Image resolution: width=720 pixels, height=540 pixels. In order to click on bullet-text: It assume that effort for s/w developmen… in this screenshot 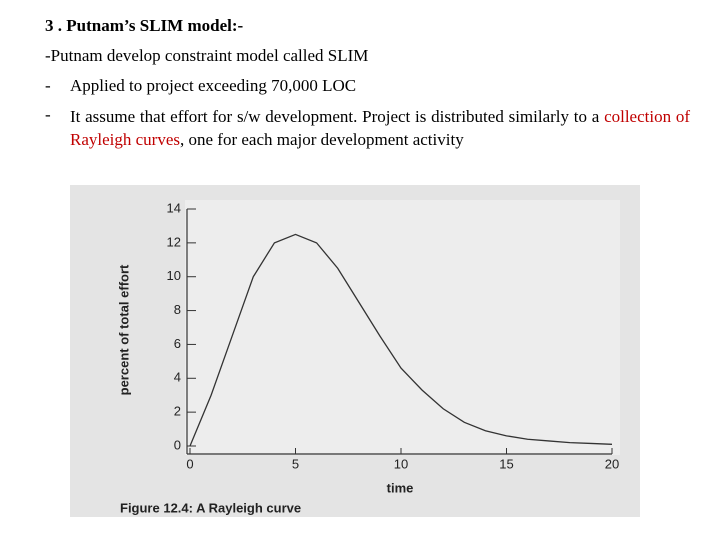, I will do `click(335, 116)`.